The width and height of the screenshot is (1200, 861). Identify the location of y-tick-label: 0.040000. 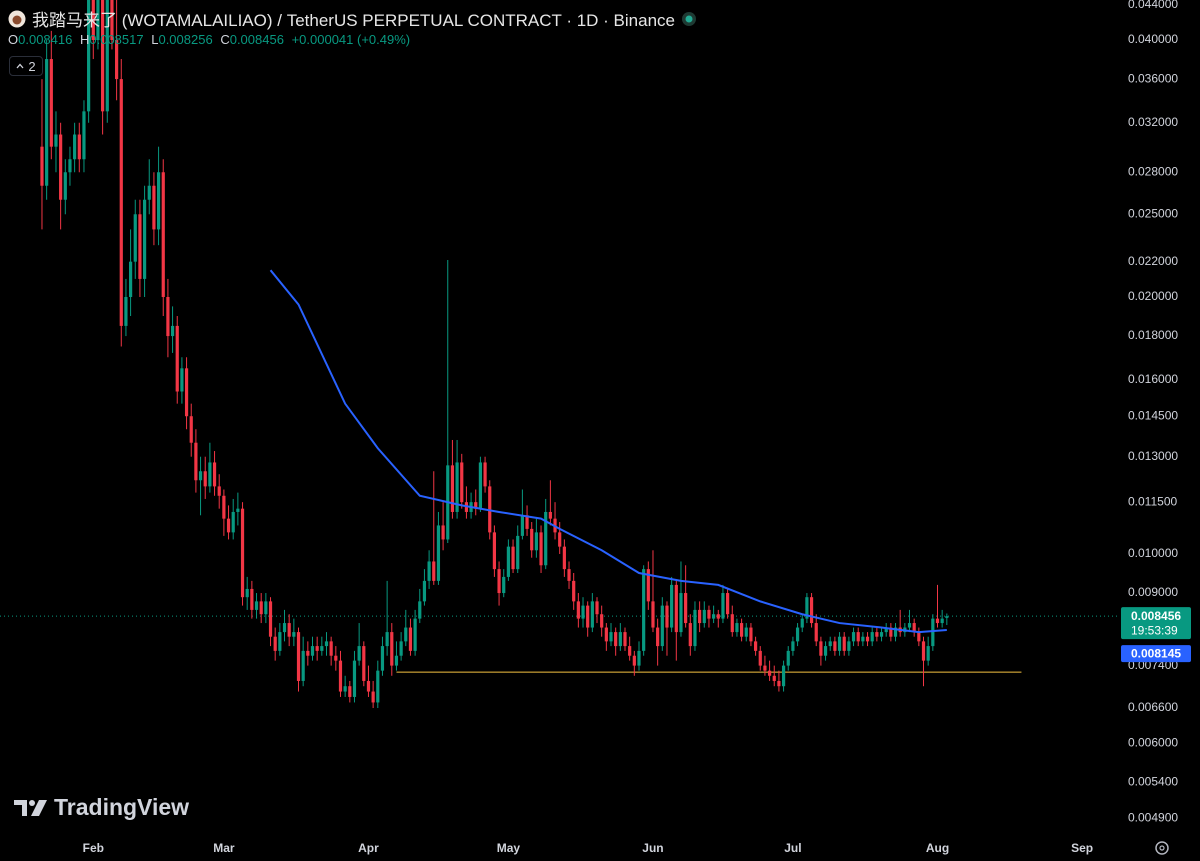
(1153, 39).